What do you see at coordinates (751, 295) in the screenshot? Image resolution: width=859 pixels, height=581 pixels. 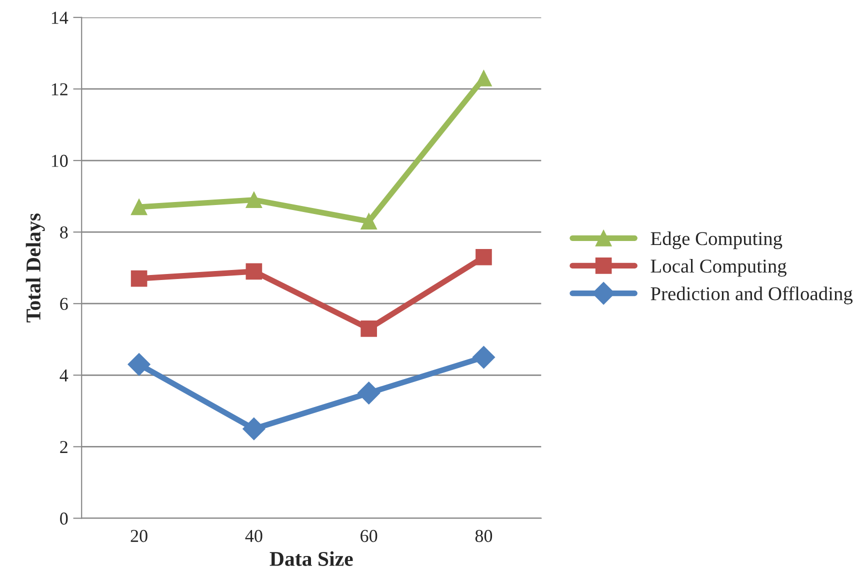 I see `legend-label: Prediction and Offloading` at bounding box center [751, 295].